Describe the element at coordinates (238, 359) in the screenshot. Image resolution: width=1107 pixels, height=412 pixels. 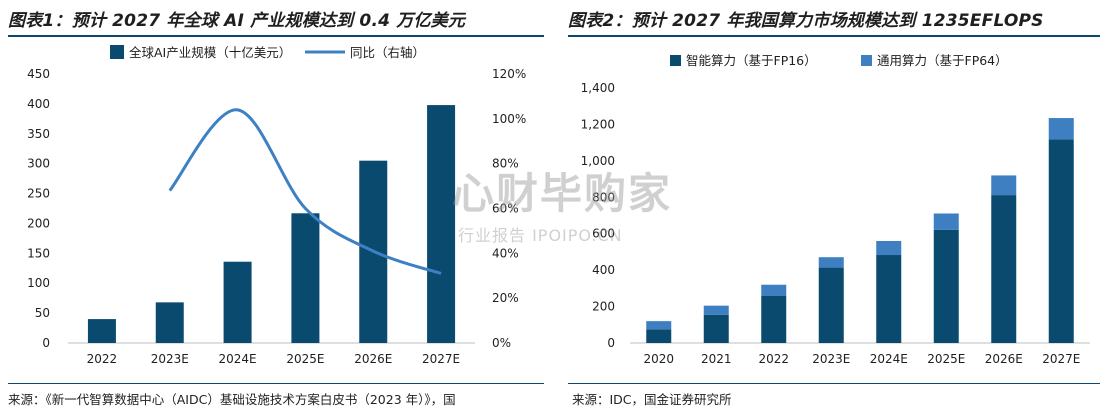
I see `chart1-xtick: 2024E` at that location.